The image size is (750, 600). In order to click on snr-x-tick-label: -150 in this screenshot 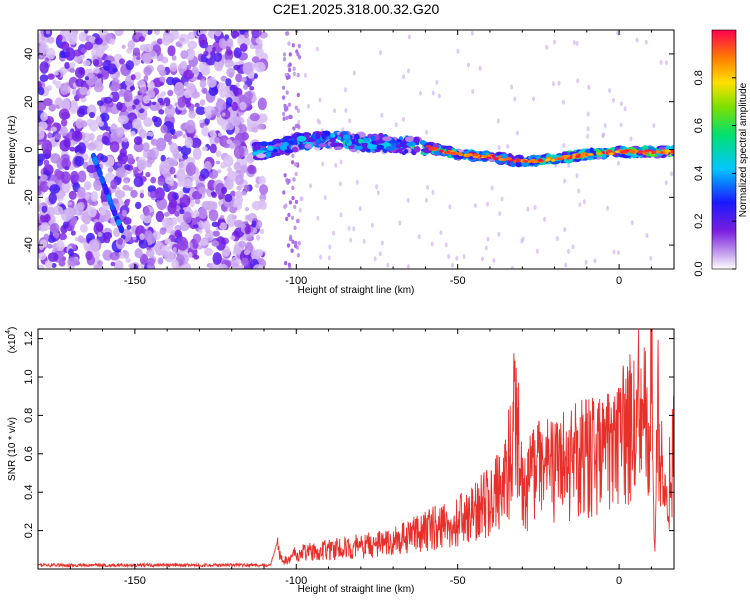, I will do `click(135, 581)`.